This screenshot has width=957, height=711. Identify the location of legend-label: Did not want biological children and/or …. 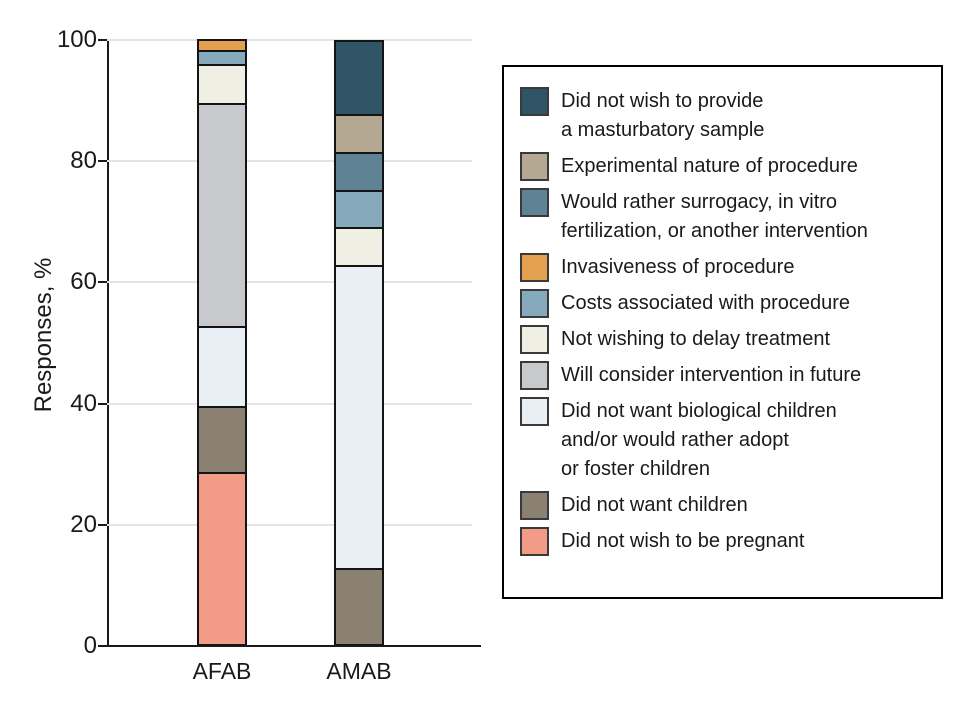
(699, 440).